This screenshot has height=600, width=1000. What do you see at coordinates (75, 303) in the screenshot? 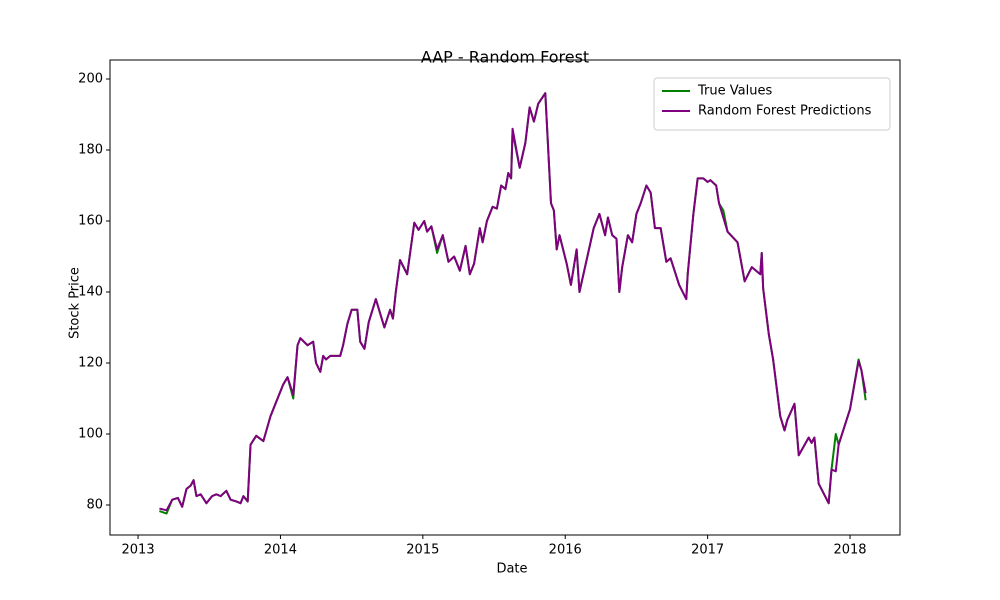
I see `y-axis-label: Stock Price` at bounding box center [75, 303].